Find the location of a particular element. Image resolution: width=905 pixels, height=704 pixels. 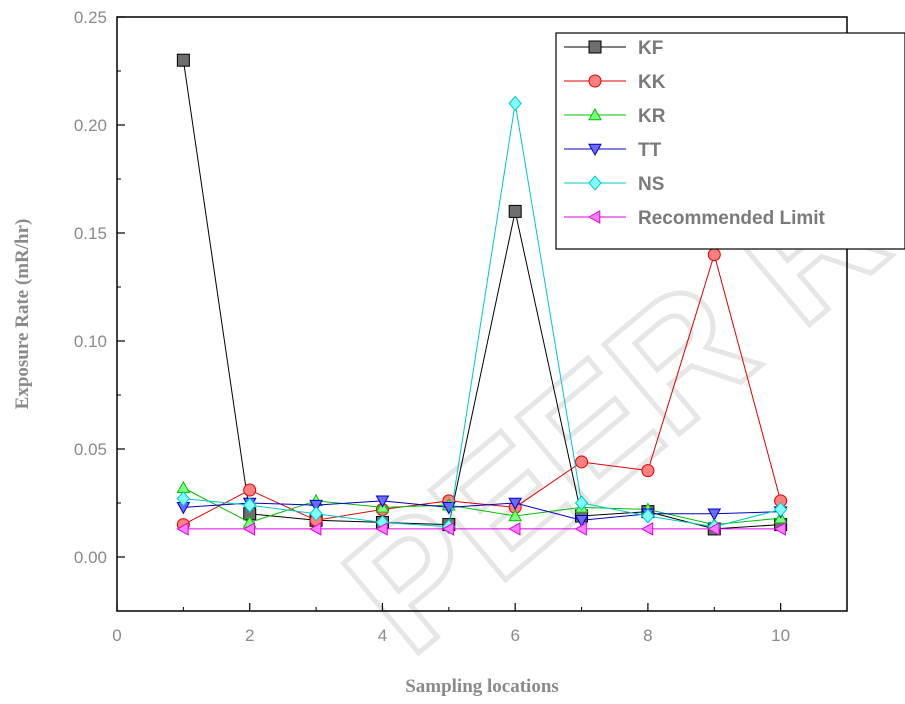

legend-box is located at coordinates (730, 141).